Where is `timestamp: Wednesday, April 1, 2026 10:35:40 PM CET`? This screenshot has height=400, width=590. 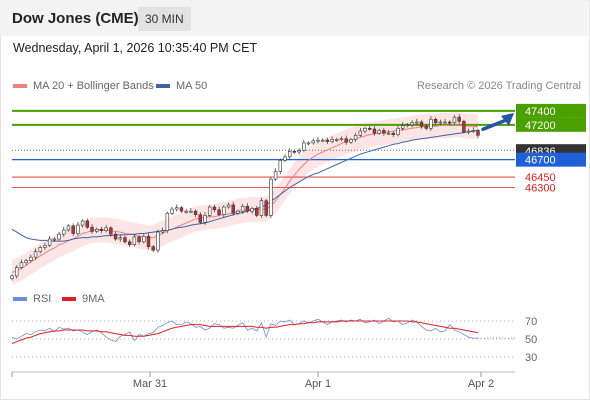 timestamp: Wednesday, April 1, 2026 10:35:40 PM CET is located at coordinates (135, 48).